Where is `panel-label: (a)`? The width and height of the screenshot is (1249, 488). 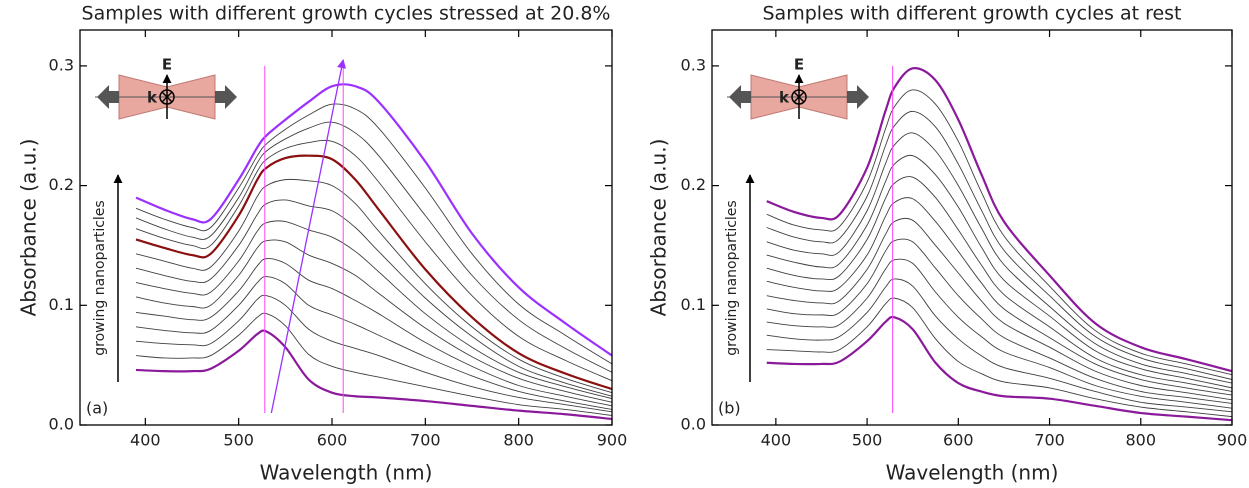 panel-label: (a) is located at coordinates (97, 408).